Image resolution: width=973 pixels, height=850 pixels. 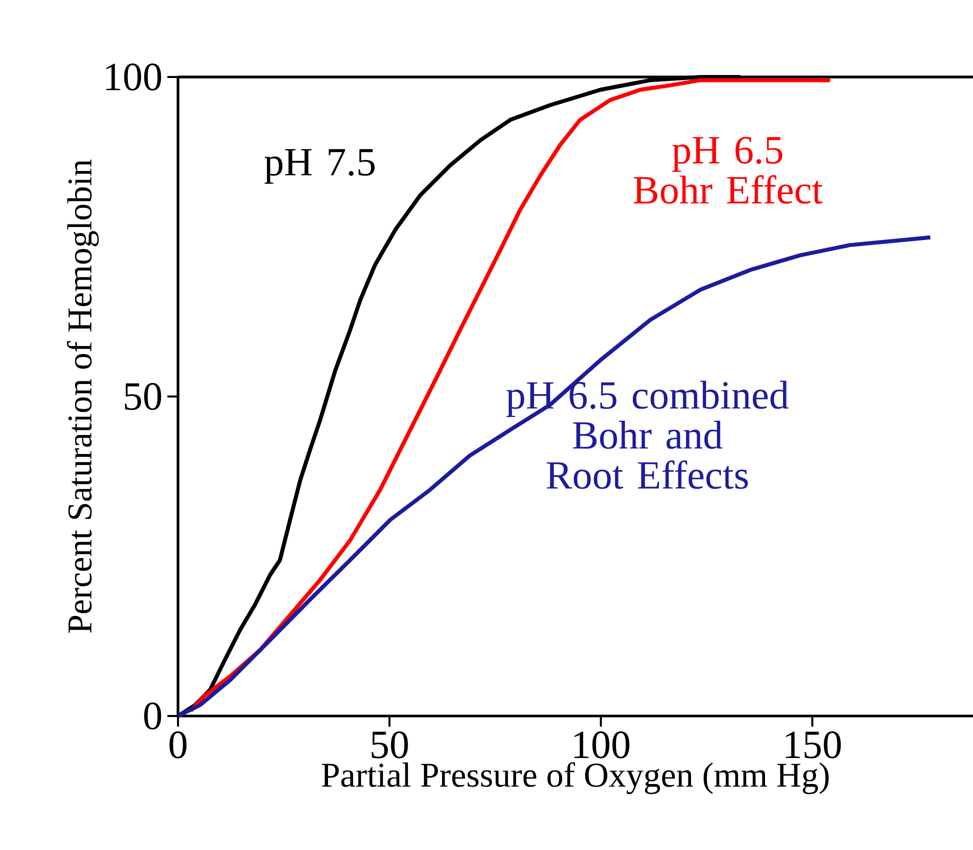 What do you see at coordinates (82, 396) in the screenshot?
I see `y-axis-title: Percent Saturation of Hemoglobin` at bounding box center [82, 396].